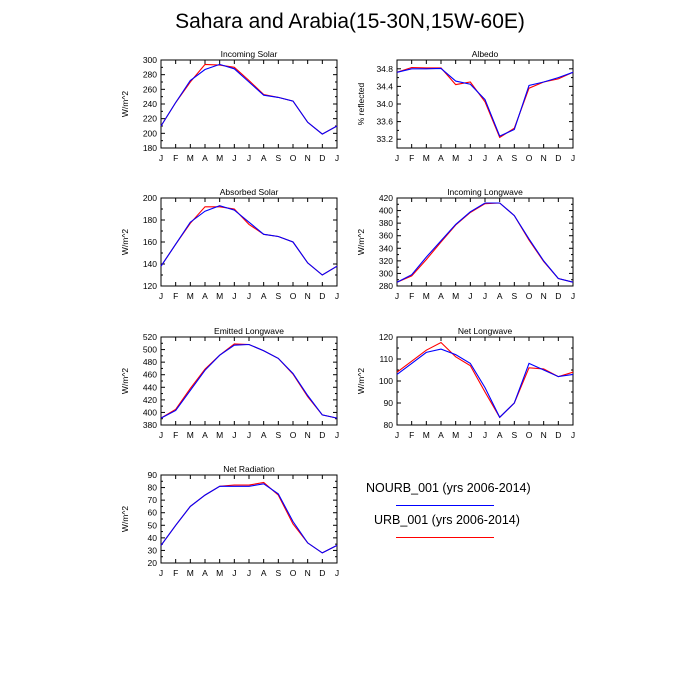 Image resolution: width=700 pixels, height=700 pixels. I want to click on y-tick-label: 440, so click(150, 387).